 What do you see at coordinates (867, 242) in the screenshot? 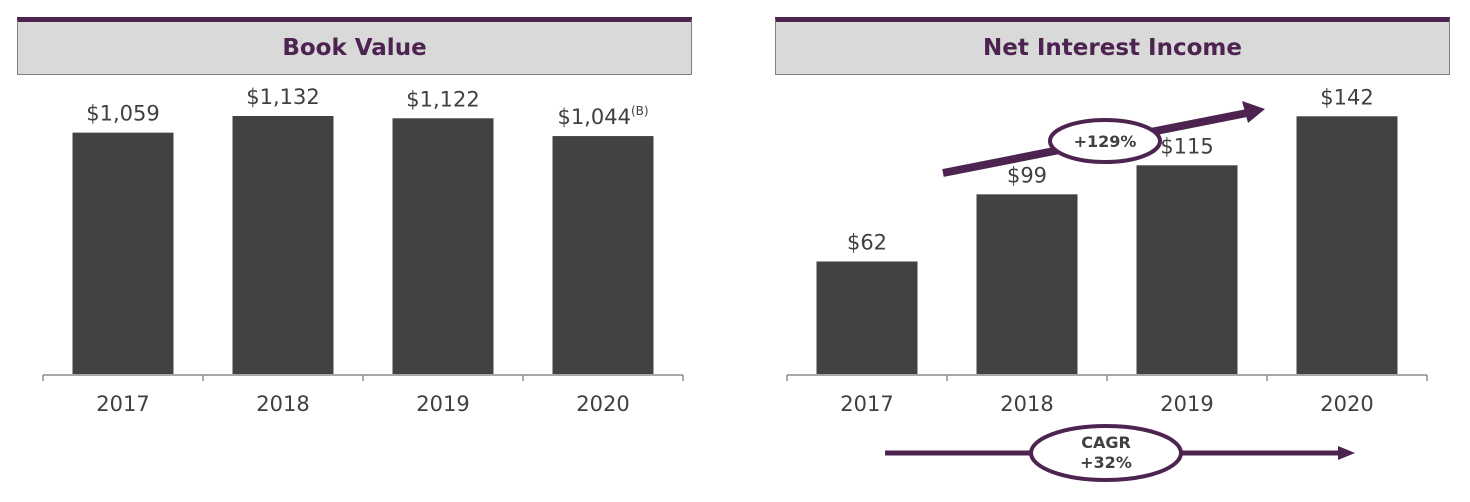
I see `data-label: $62` at bounding box center [867, 242].